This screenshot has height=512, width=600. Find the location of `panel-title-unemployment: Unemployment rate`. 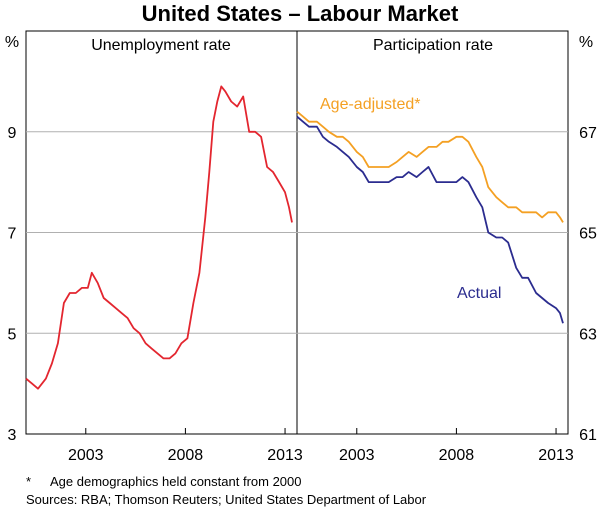

panel-title-unemployment: Unemployment rate is located at coordinates (161, 45).